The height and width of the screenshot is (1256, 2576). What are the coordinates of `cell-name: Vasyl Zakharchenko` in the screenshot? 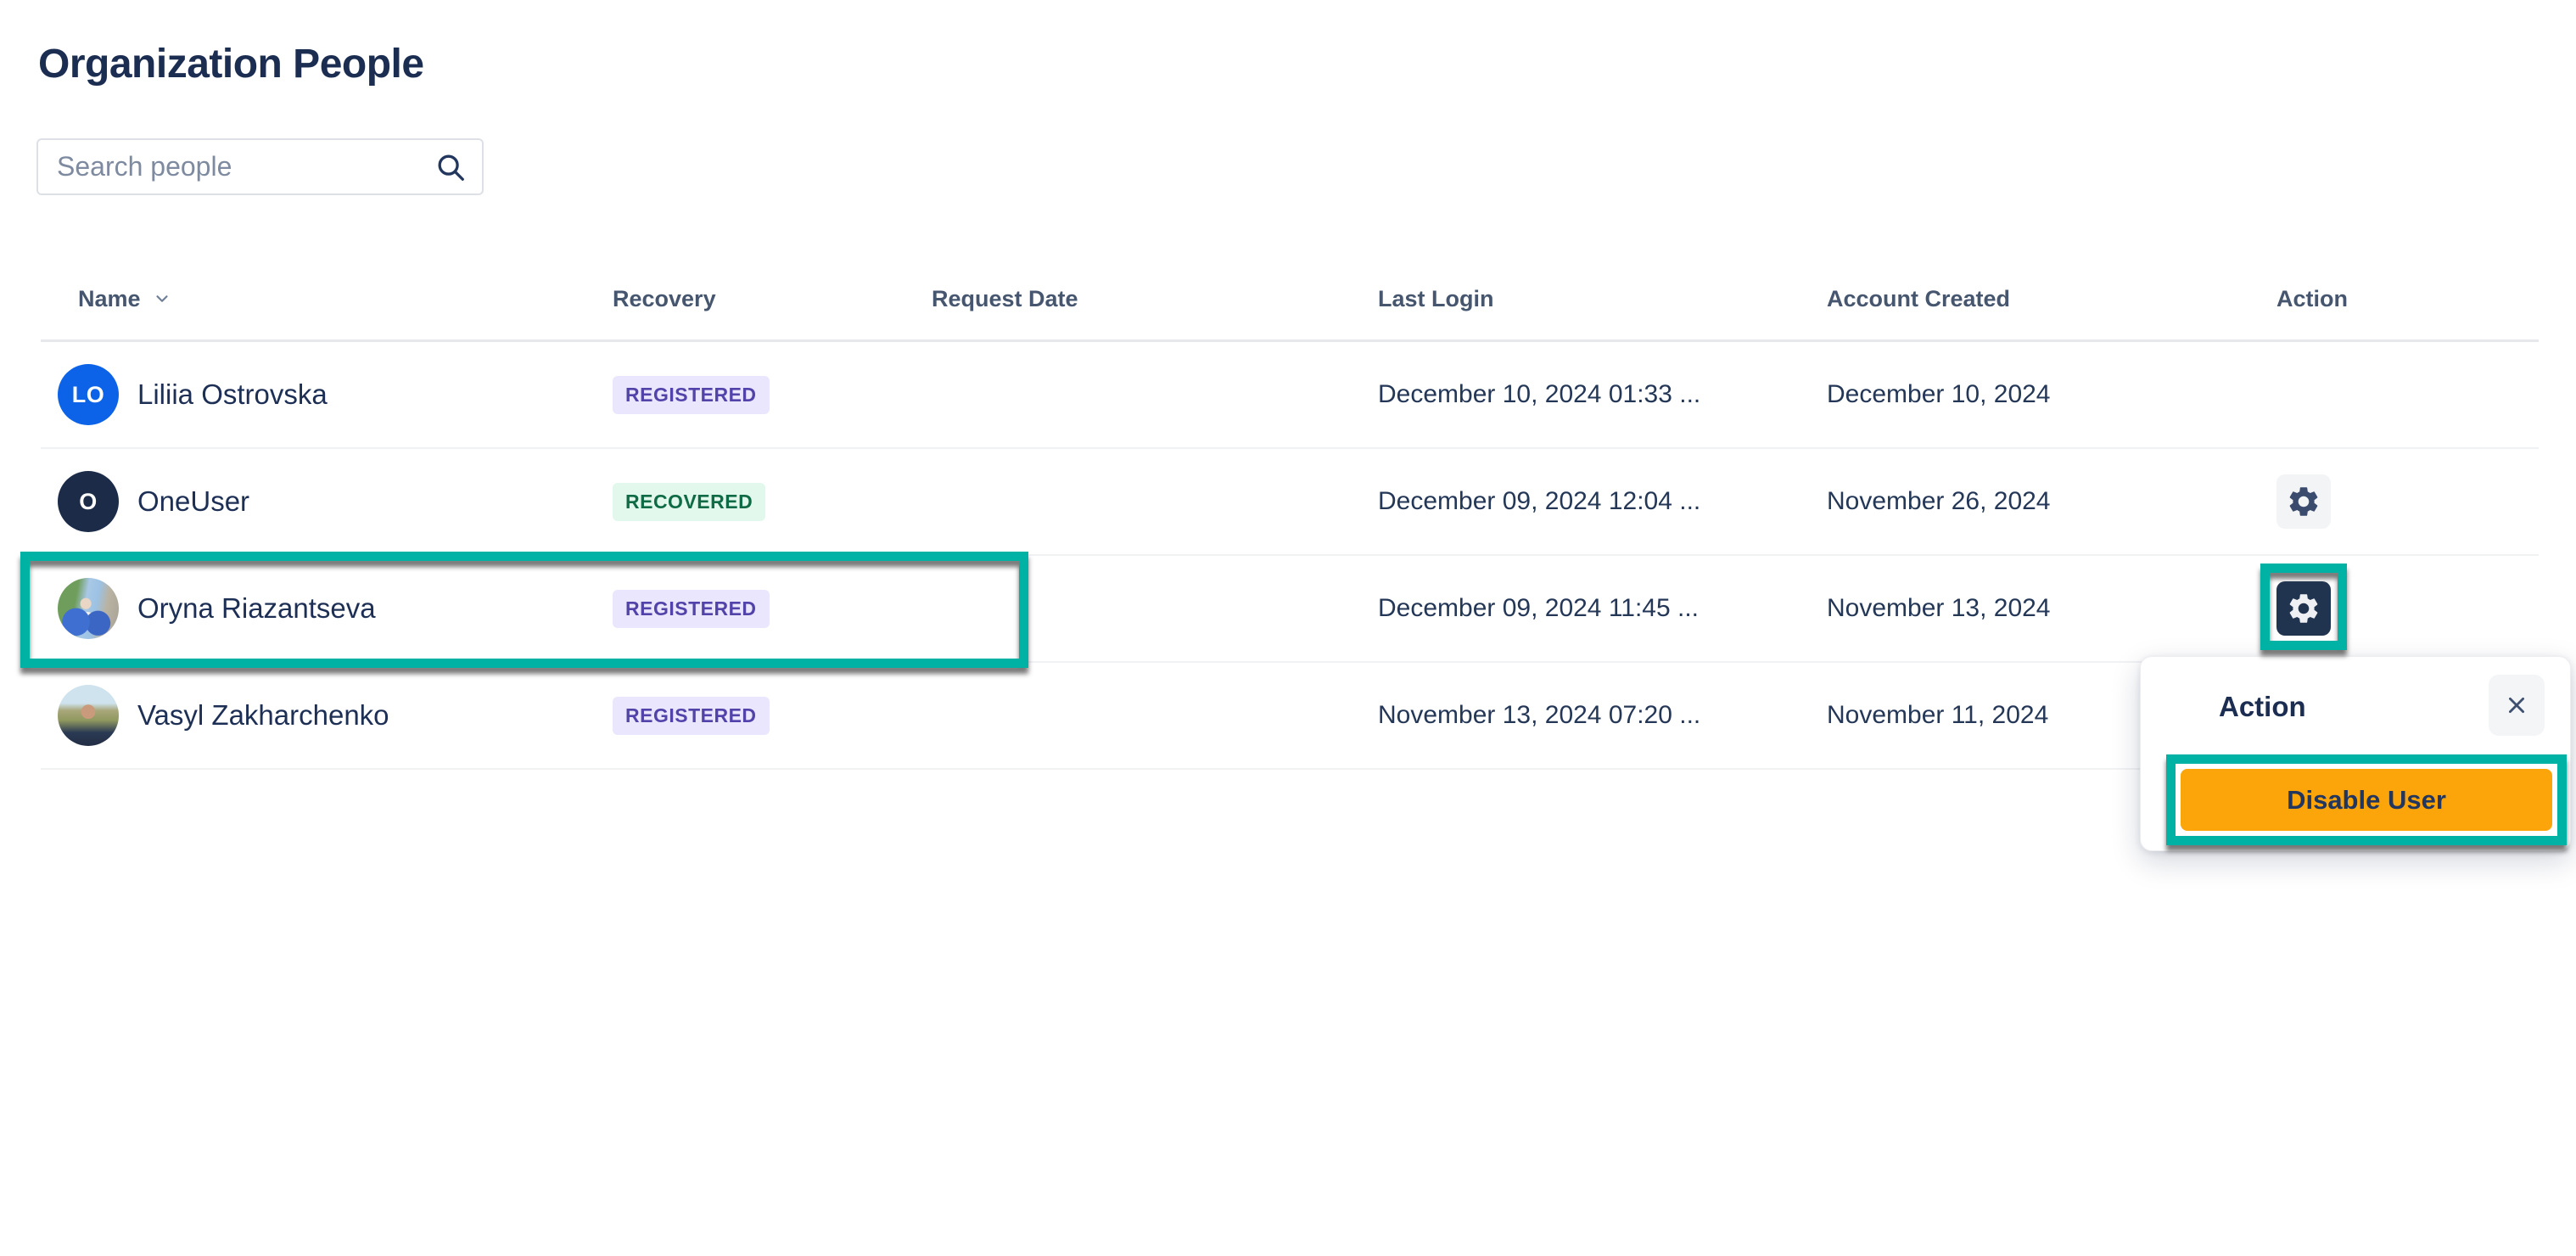 It's located at (327, 715).